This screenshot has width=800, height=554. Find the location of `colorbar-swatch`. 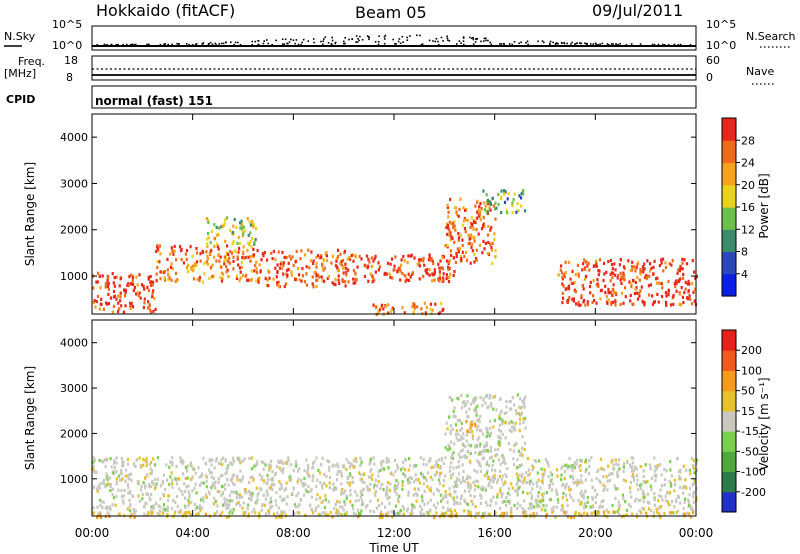

colorbar-swatch is located at coordinates (729, 285).